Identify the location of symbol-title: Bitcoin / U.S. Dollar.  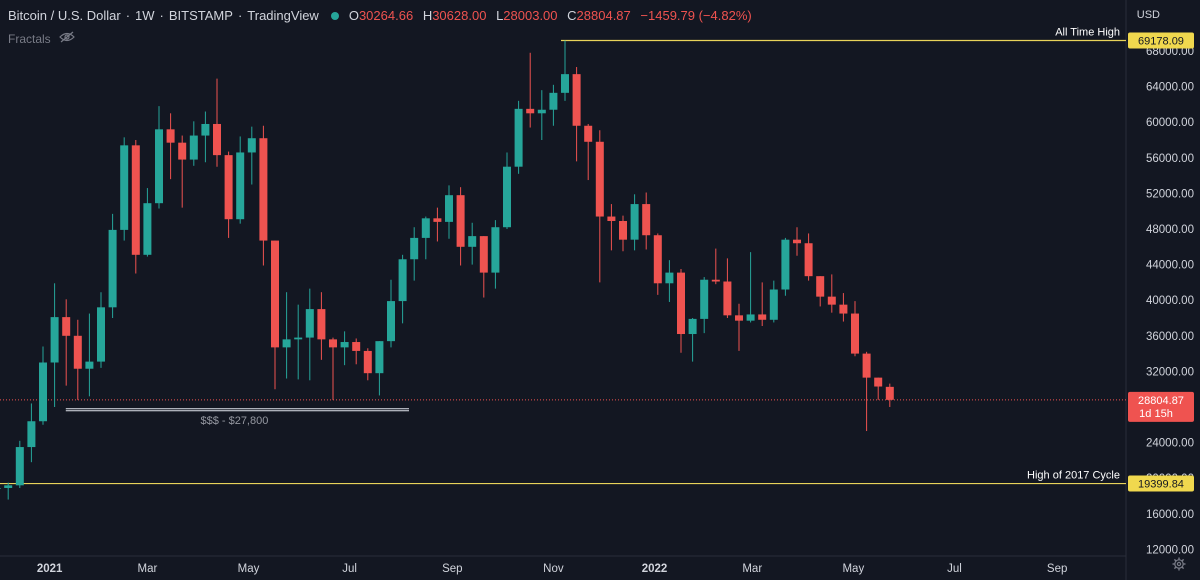
(64, 15).